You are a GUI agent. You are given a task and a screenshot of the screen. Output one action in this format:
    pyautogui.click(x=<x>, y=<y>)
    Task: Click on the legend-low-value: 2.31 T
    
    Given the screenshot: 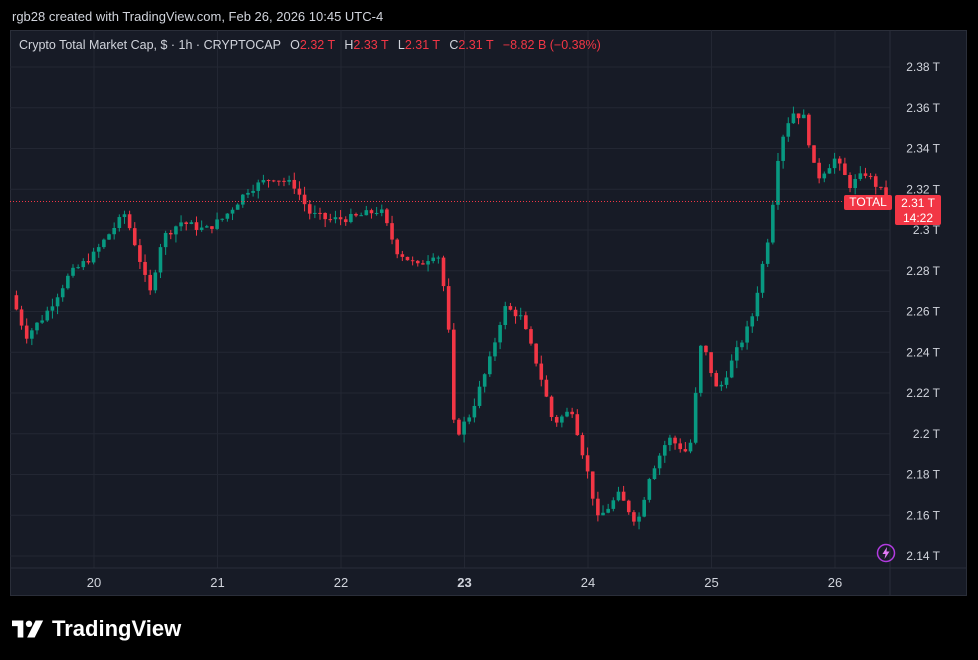 What is the action you would take?
    pyautogui.click(x=422, y=45)
    